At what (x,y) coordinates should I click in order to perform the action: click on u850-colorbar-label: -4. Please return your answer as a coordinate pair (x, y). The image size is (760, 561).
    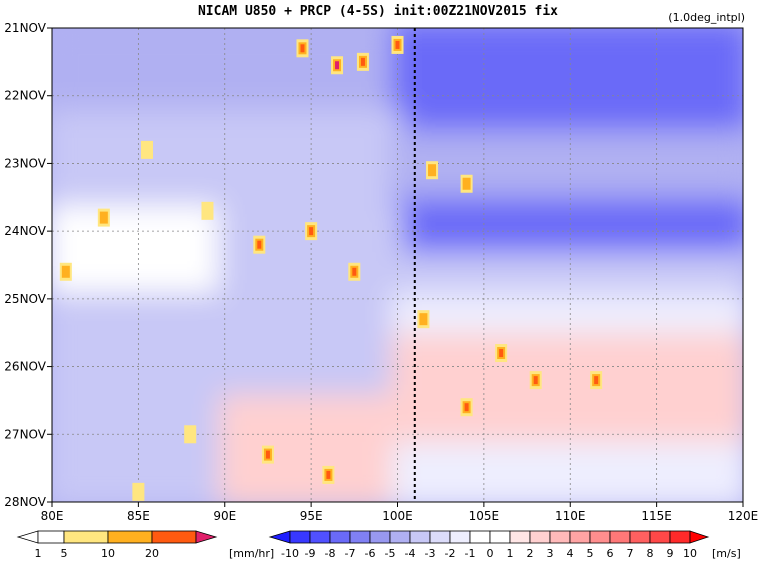
    Looking at the image, I should click on (410, 553).